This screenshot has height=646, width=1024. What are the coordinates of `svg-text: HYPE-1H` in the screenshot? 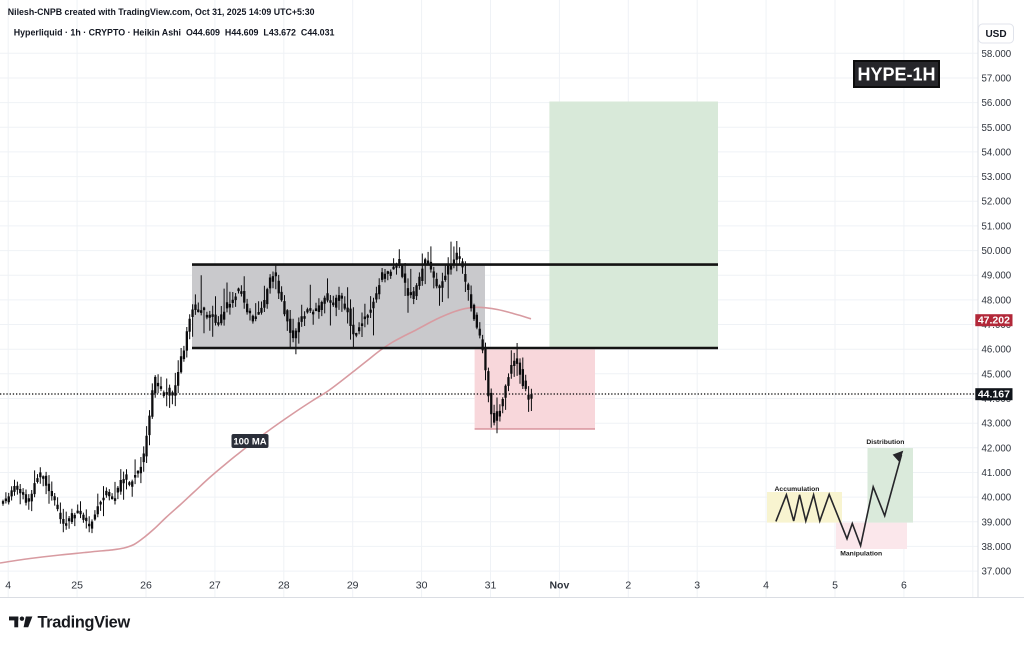 It's located at (896, 75).